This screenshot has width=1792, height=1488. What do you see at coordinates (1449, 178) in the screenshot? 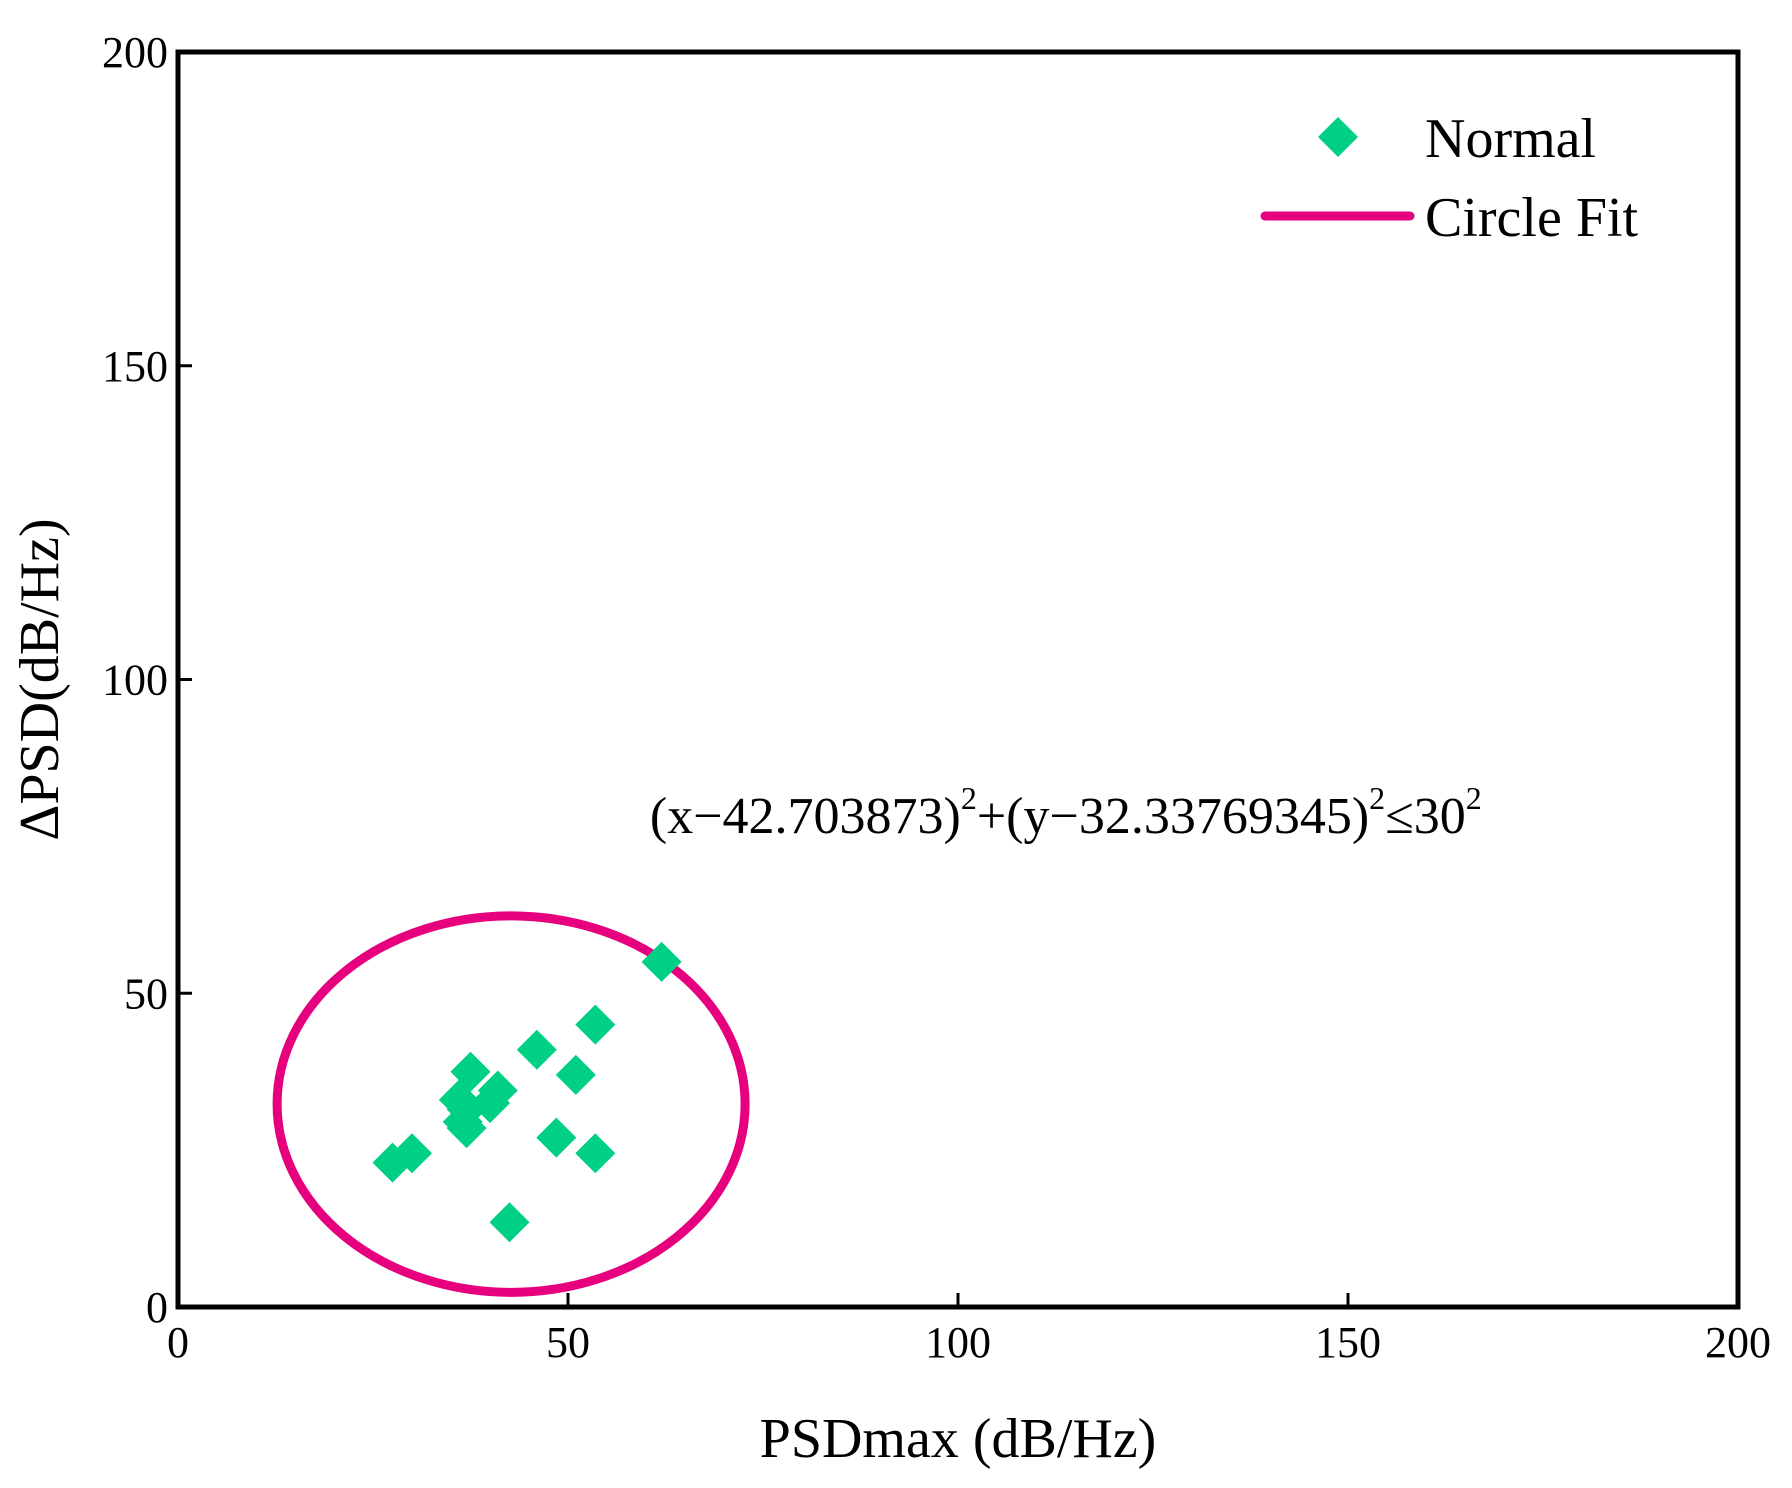
I see `legend: Normal Circle Fit` at bounding box center [1449, 178].